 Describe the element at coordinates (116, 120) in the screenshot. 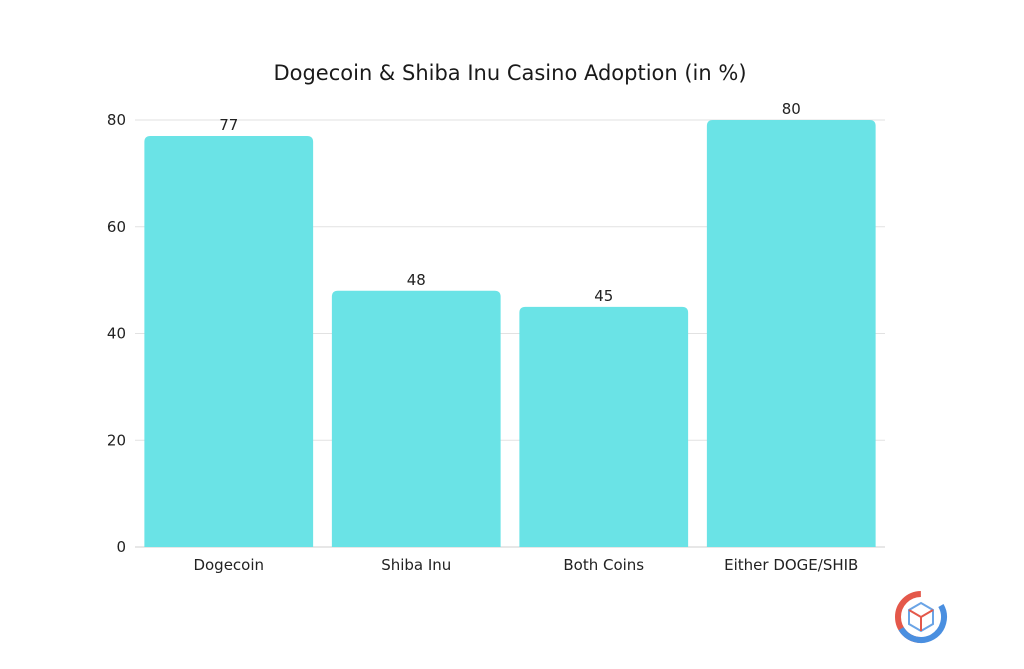

I see `y-tick-label: 80` at that location.